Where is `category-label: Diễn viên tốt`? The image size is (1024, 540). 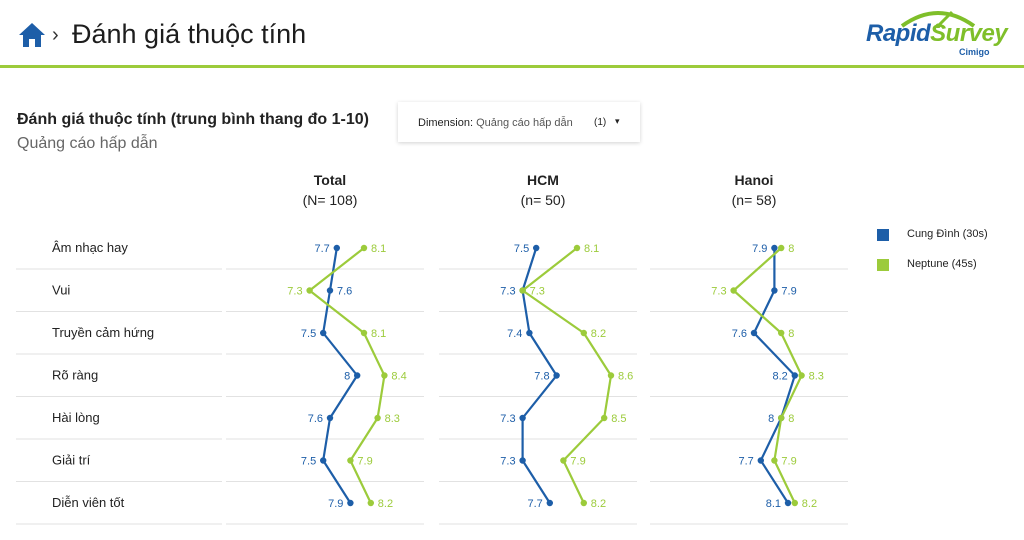 category-label: Diễn viên tốt is located at coordinates (88, 502).